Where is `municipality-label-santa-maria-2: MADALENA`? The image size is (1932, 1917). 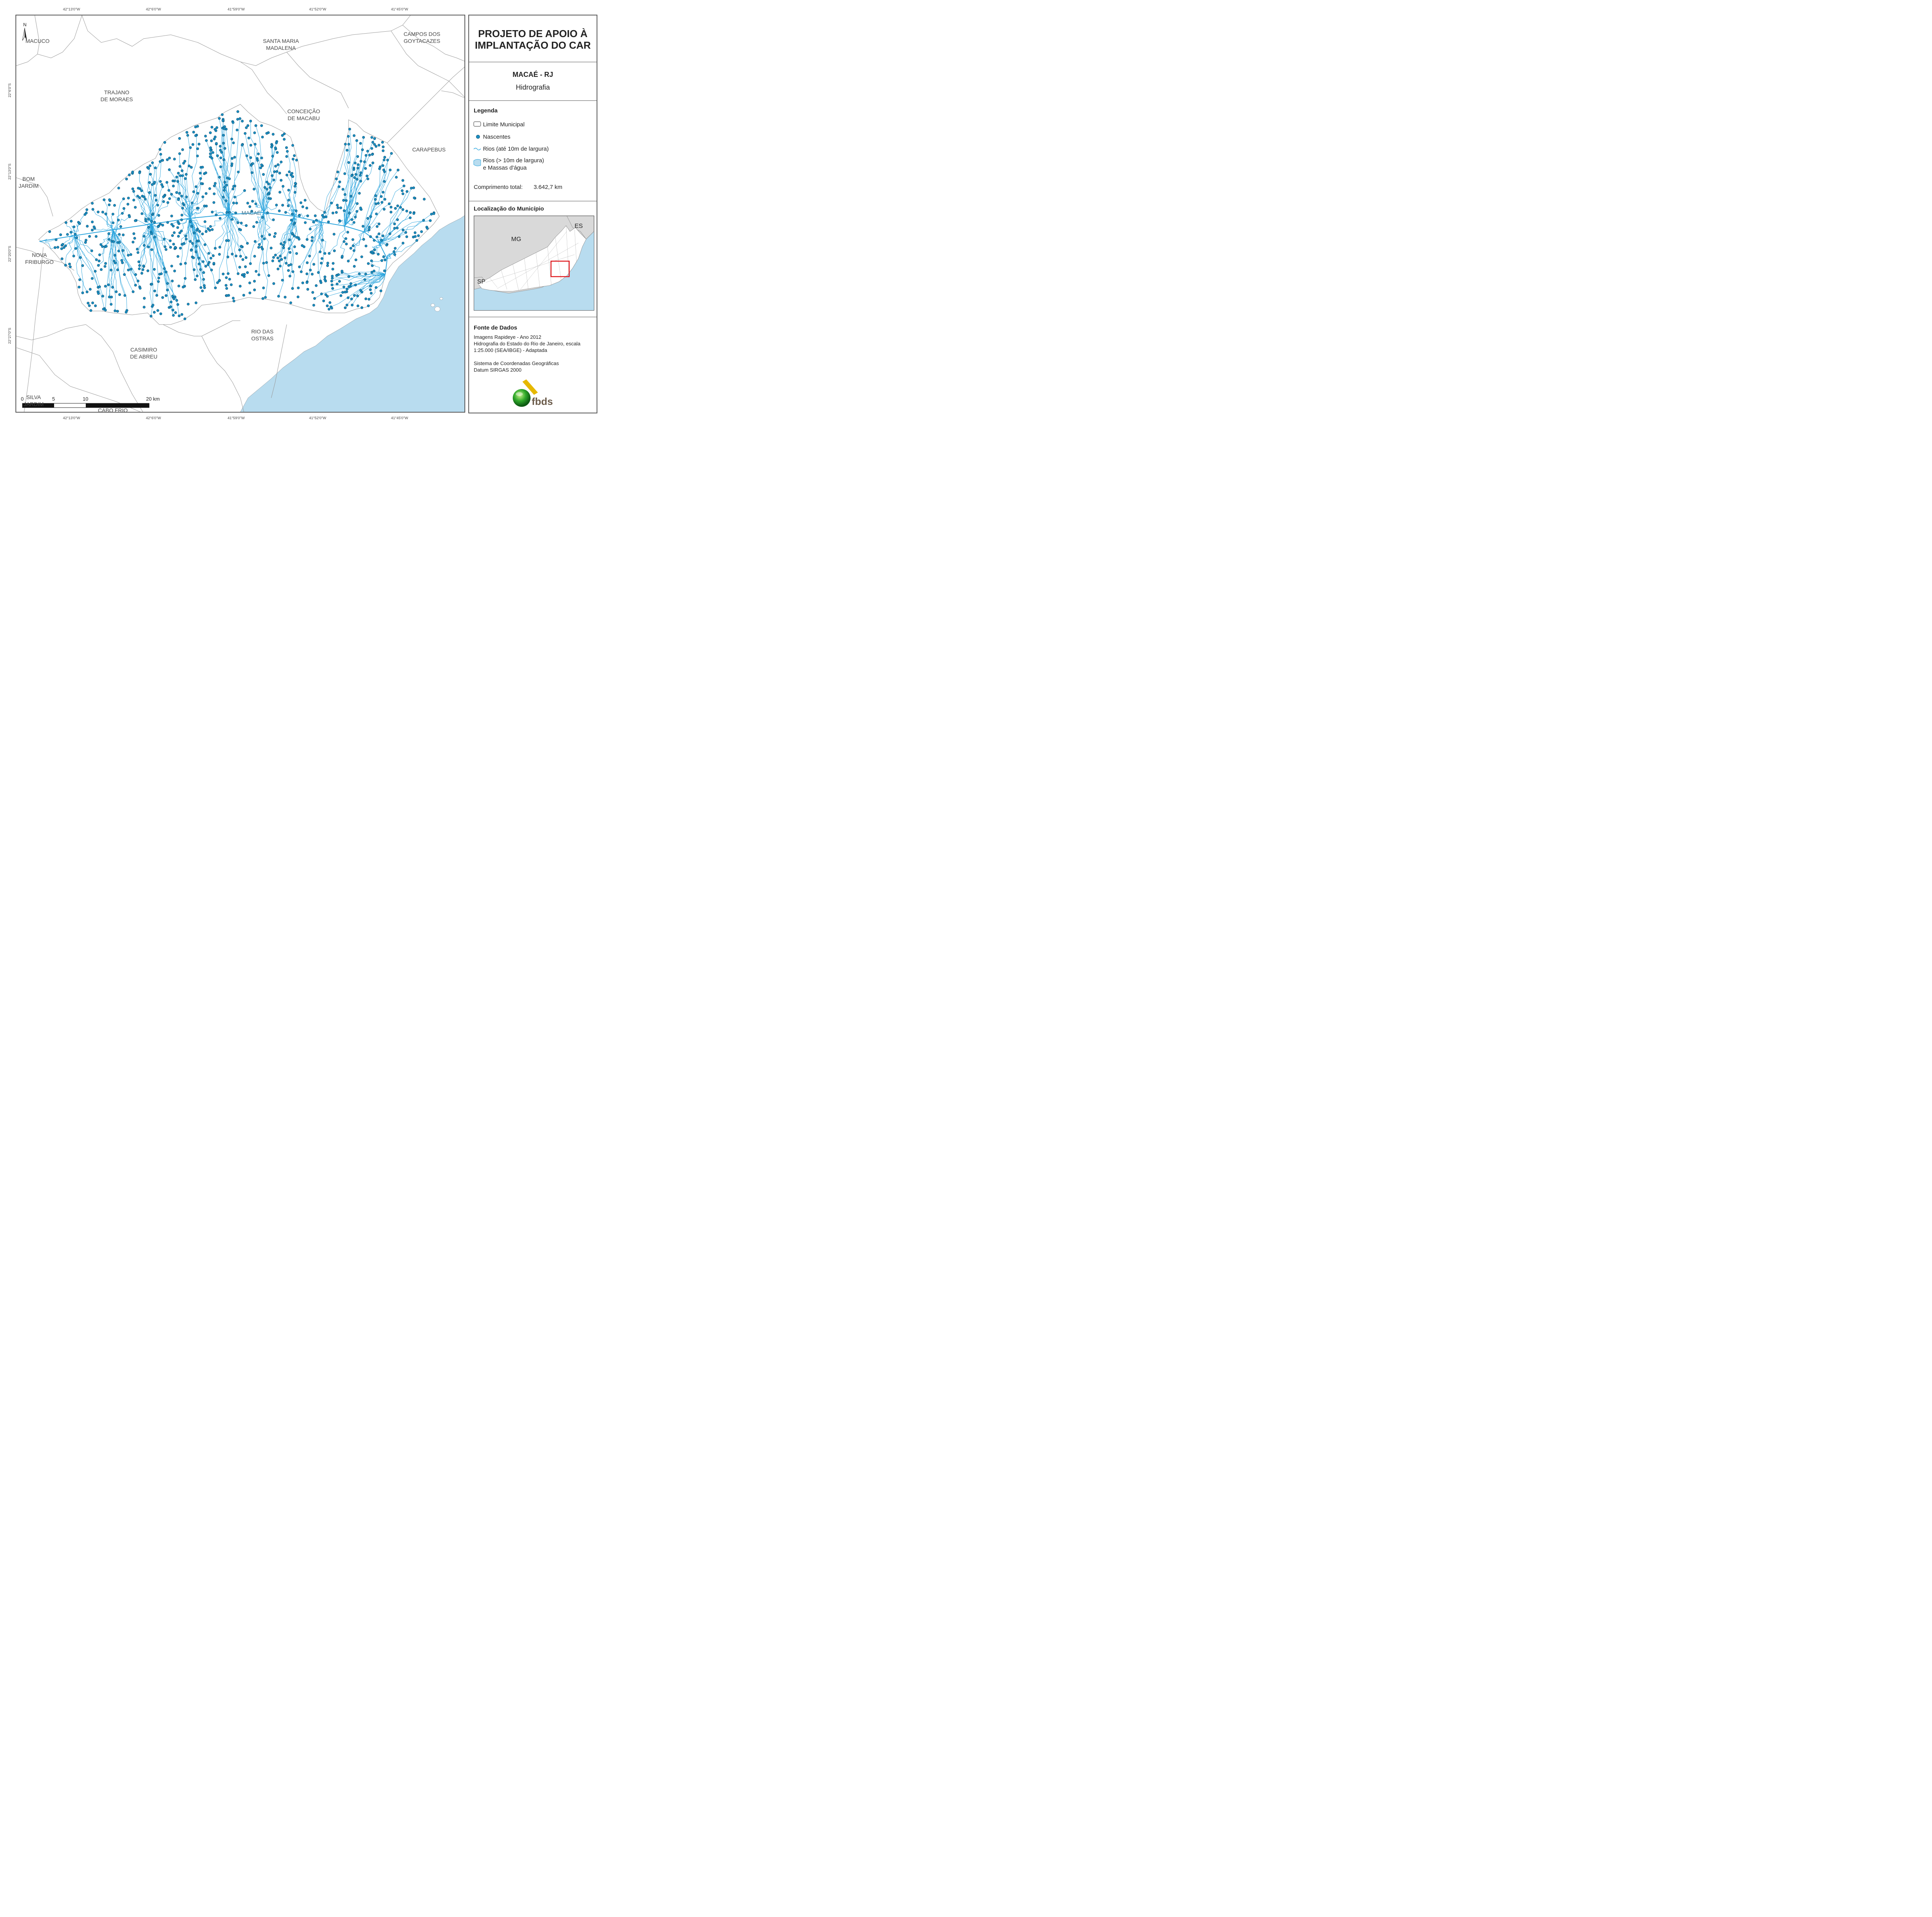
municipality-label-santa-maria-2: MADALENA is located at coordinates (281, 48).